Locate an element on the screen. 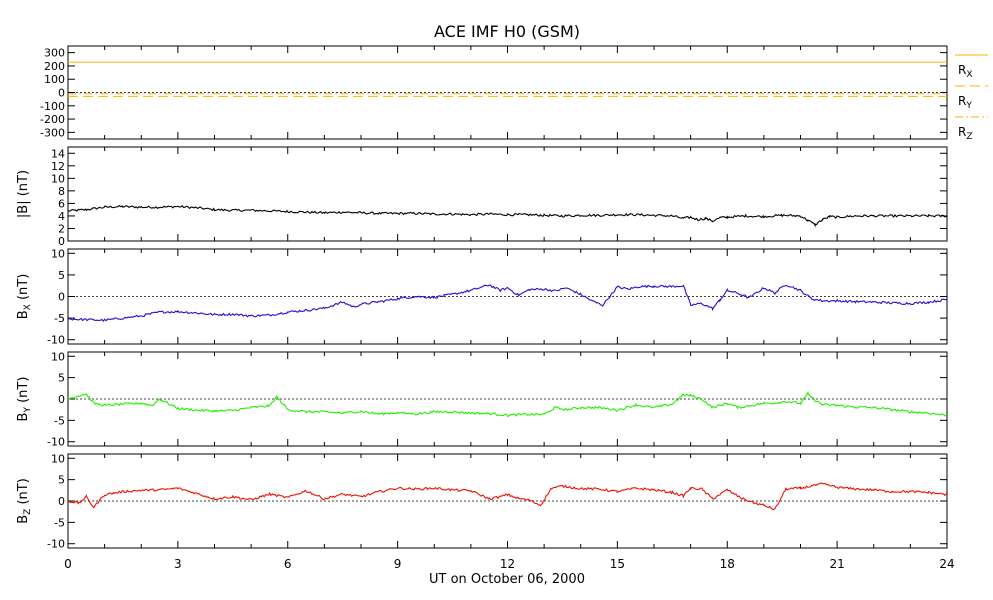 The height and width of the screenshot is (600, 993). x-tick-label: 21 is located at coordinates (836, 564).